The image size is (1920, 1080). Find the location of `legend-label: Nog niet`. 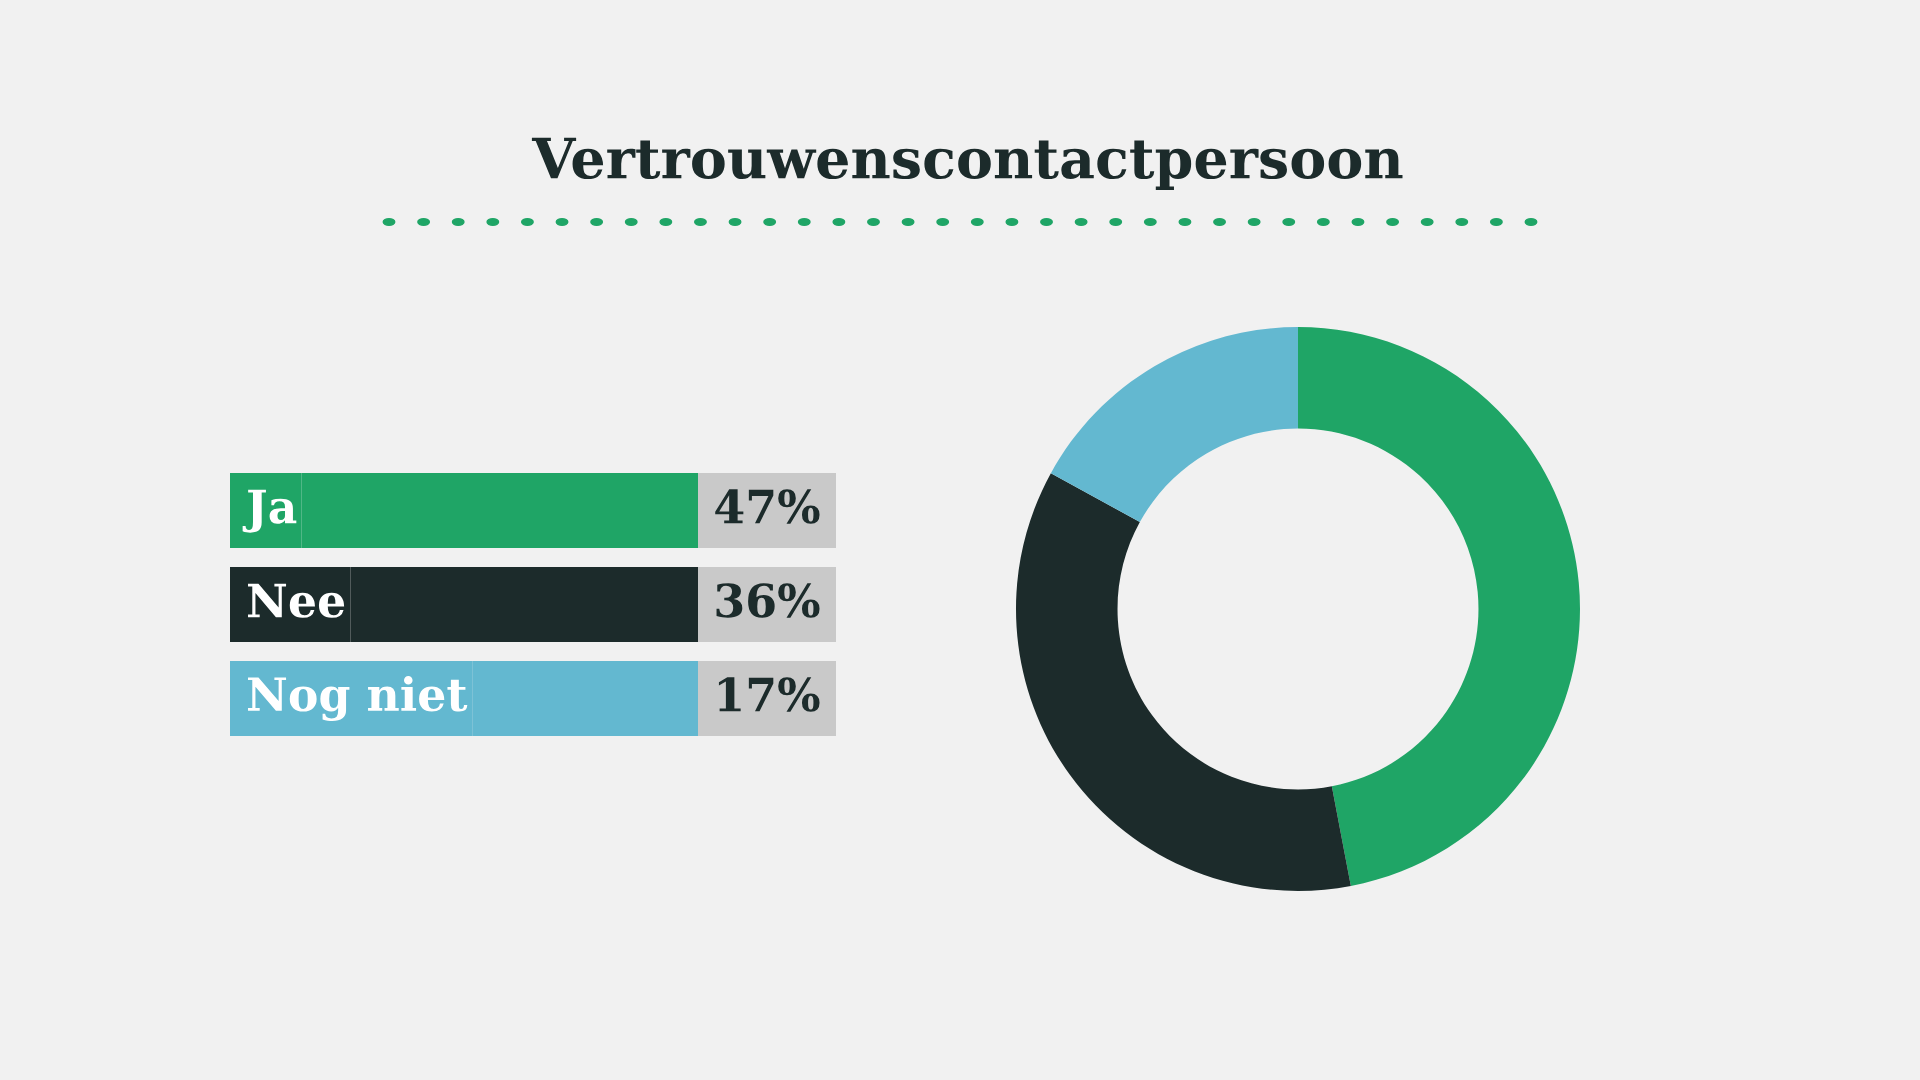

legend-label: Nog niet is located at coordinates (358, 698).